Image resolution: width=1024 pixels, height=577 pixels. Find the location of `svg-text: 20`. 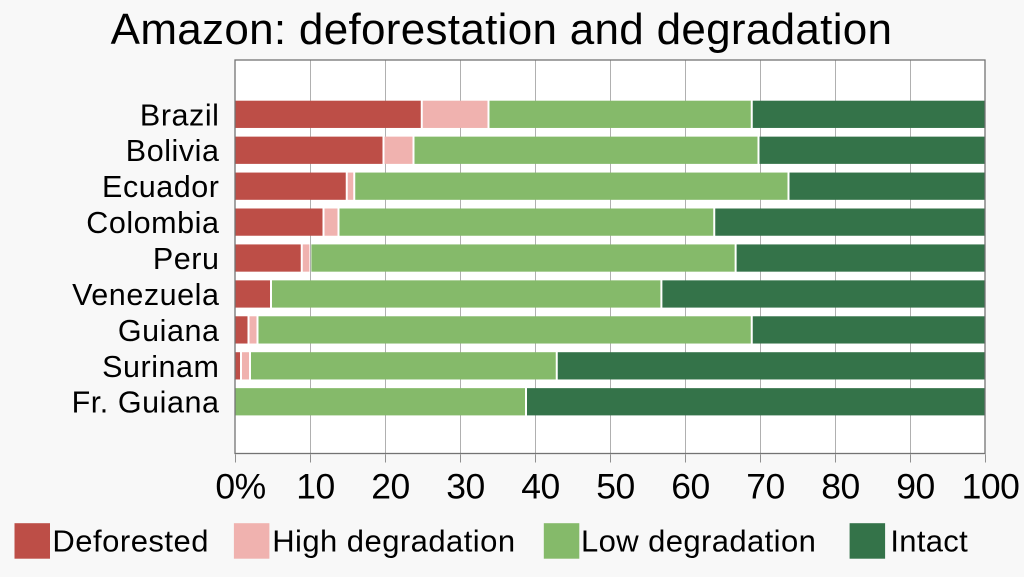

svg-text: 20 is located at coordinates (390, 487).